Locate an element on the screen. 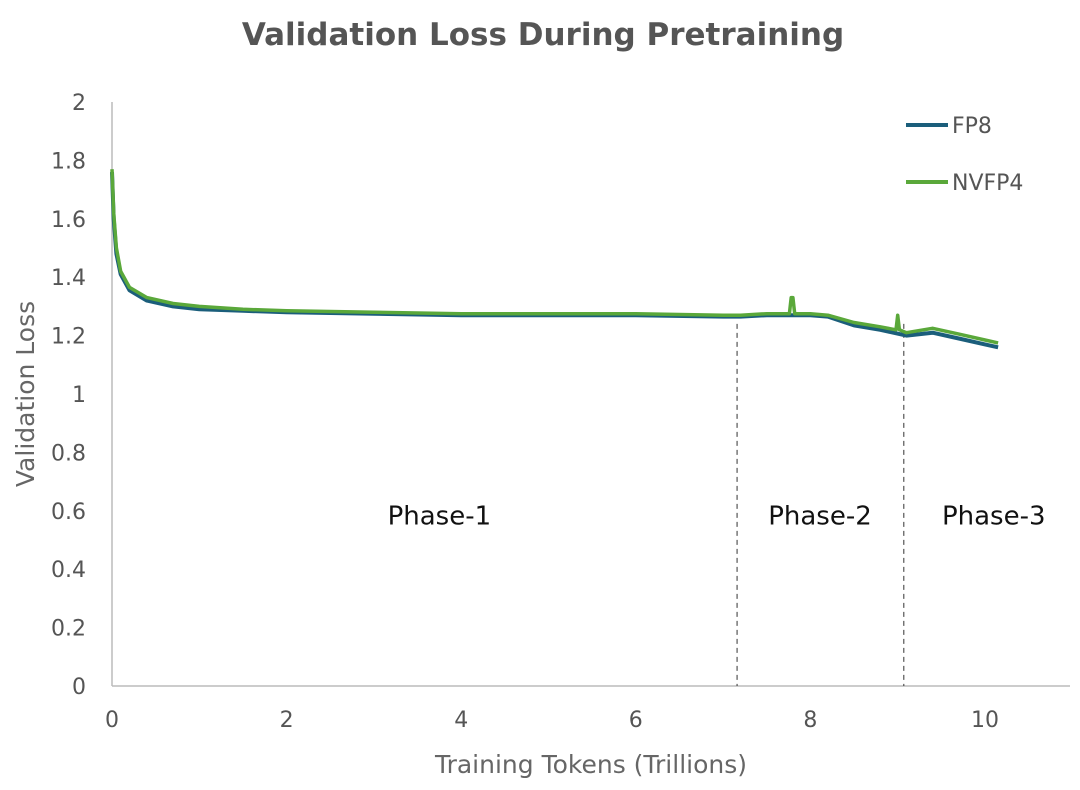 This screenshot has height=790, width=1080. y-tick-label: 1.2 is located at coordinates (68, 337).